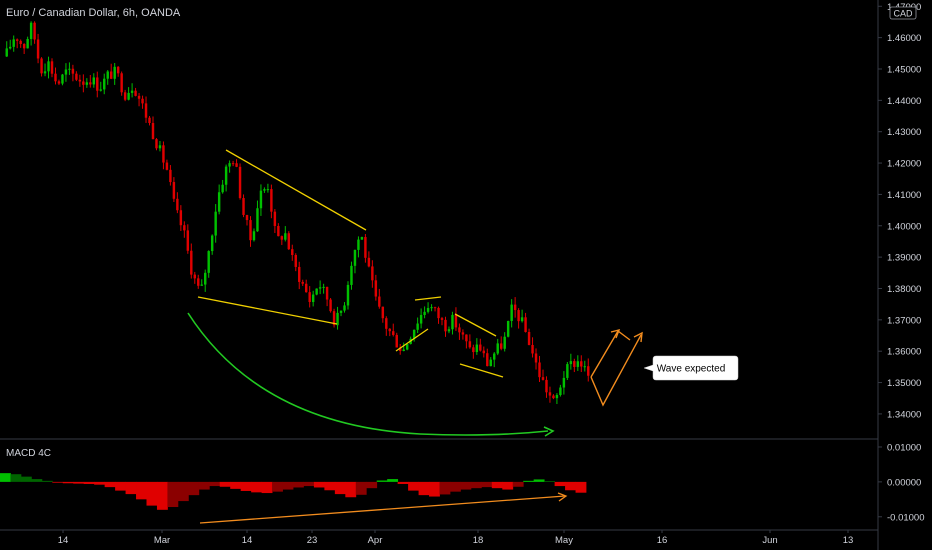  I want to click on price-tick-label: 1.42000, so click(904, 164).